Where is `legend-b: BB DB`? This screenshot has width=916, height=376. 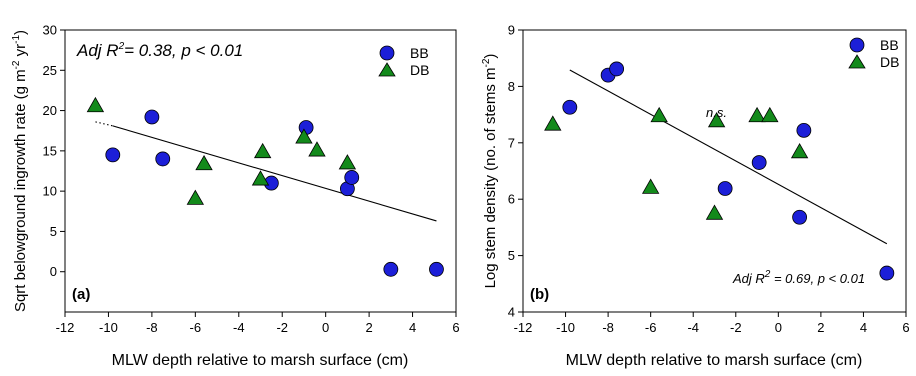 legend-b: BB DB is located at coordinates (873, 53).